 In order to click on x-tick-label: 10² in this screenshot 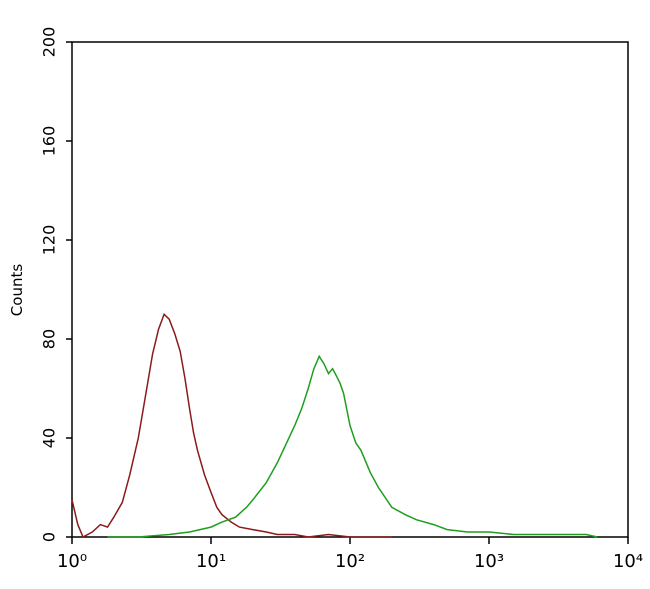, I will do `click(350, 561)`.